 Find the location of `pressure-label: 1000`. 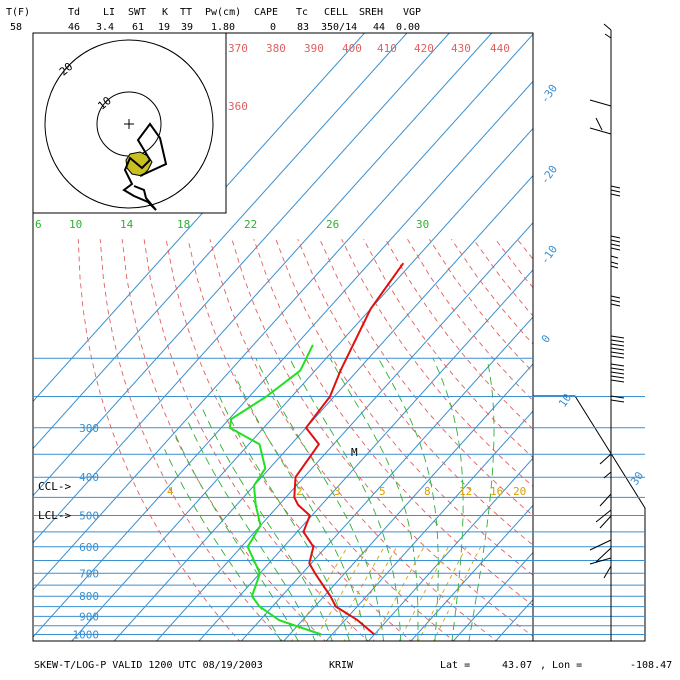

pressure-label: 1000 is located at coordinates (86, 635).